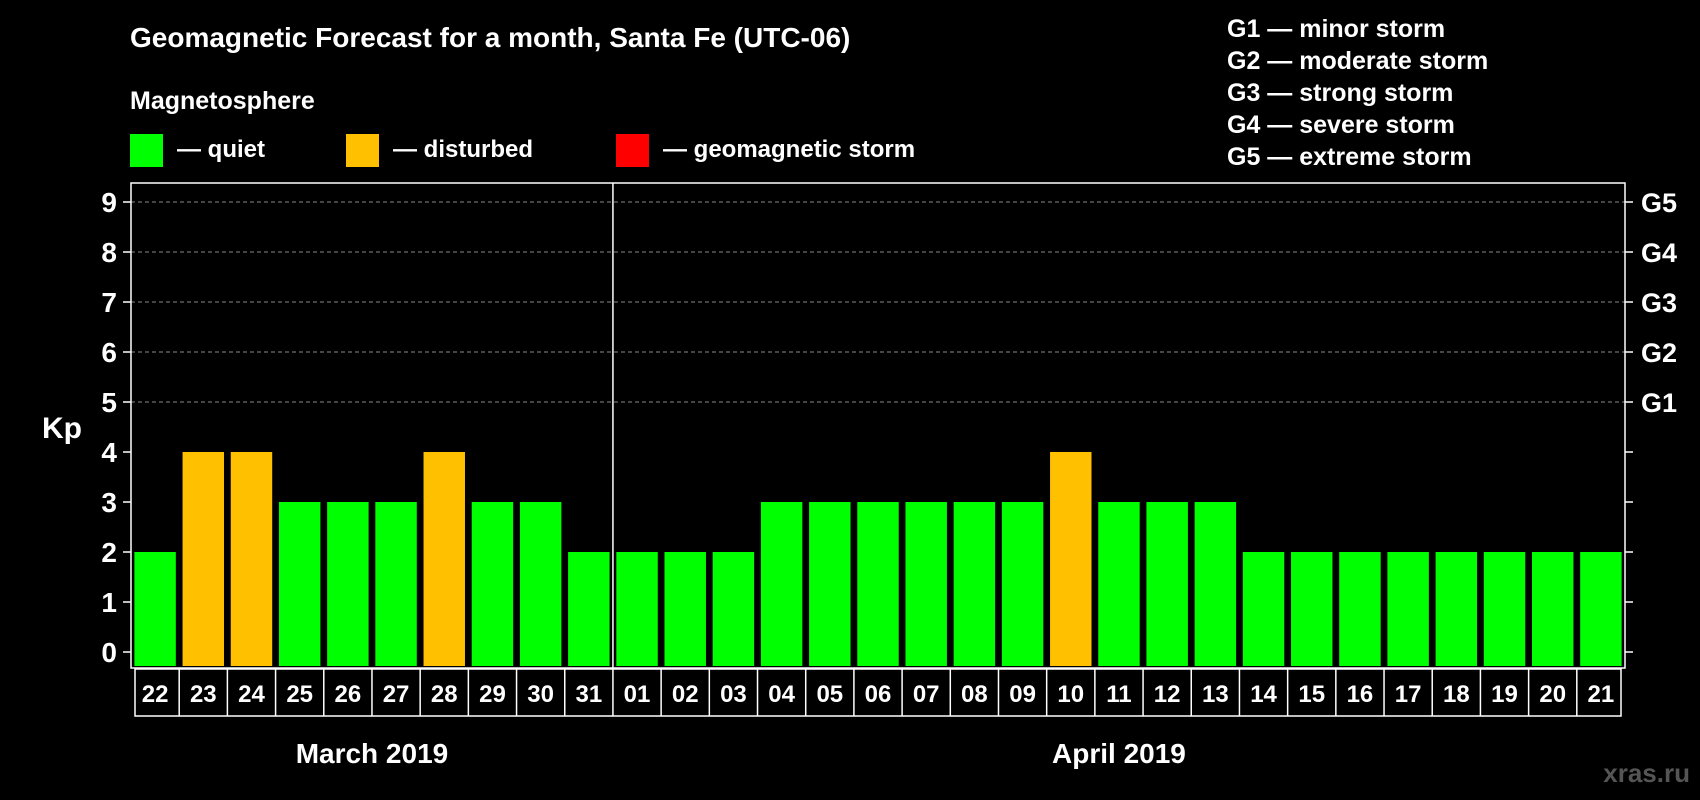  I want to click on storm-scale-g5: G5 — extreme storm, so click(1349, 157).